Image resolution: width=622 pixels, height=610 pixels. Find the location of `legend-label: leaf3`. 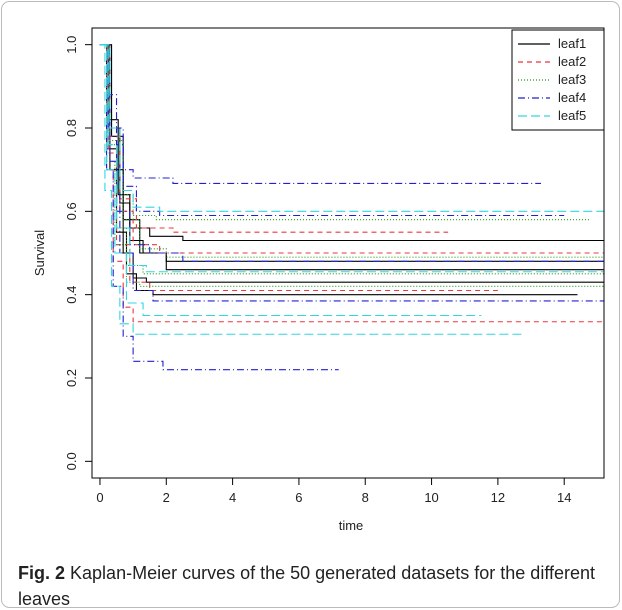

legend-label: leaf3 is located at coordinates (572, 79).